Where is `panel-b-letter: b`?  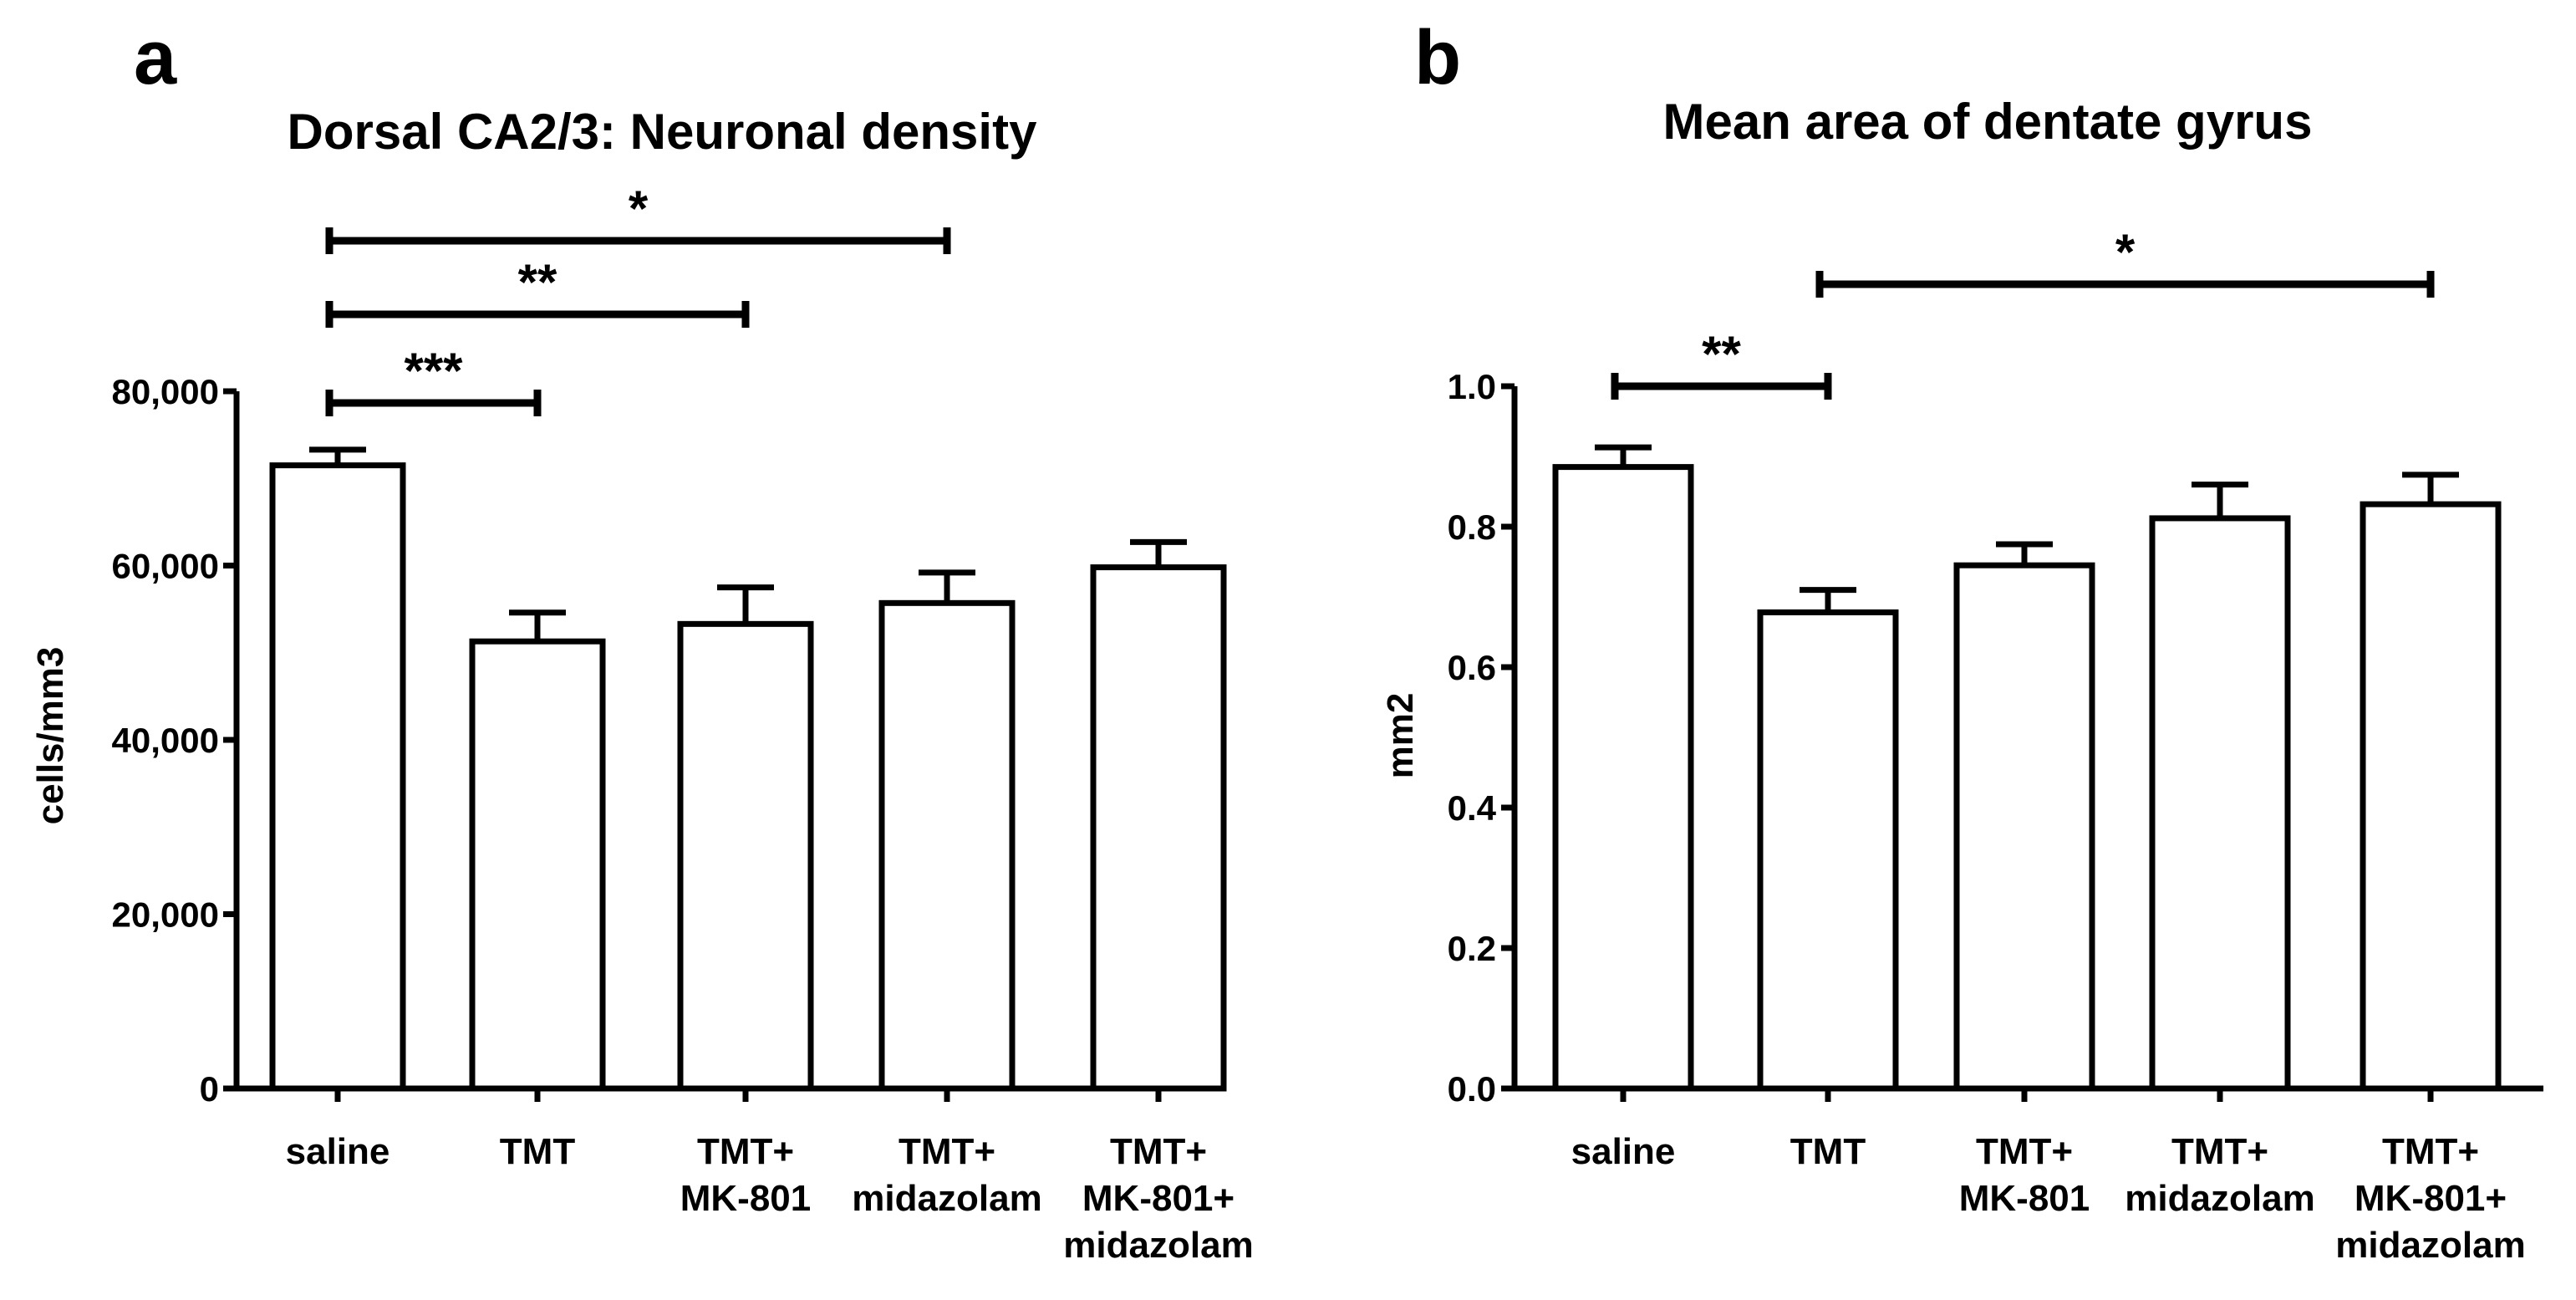 panel-b-letter: b is located at coordinates (1437, 57).